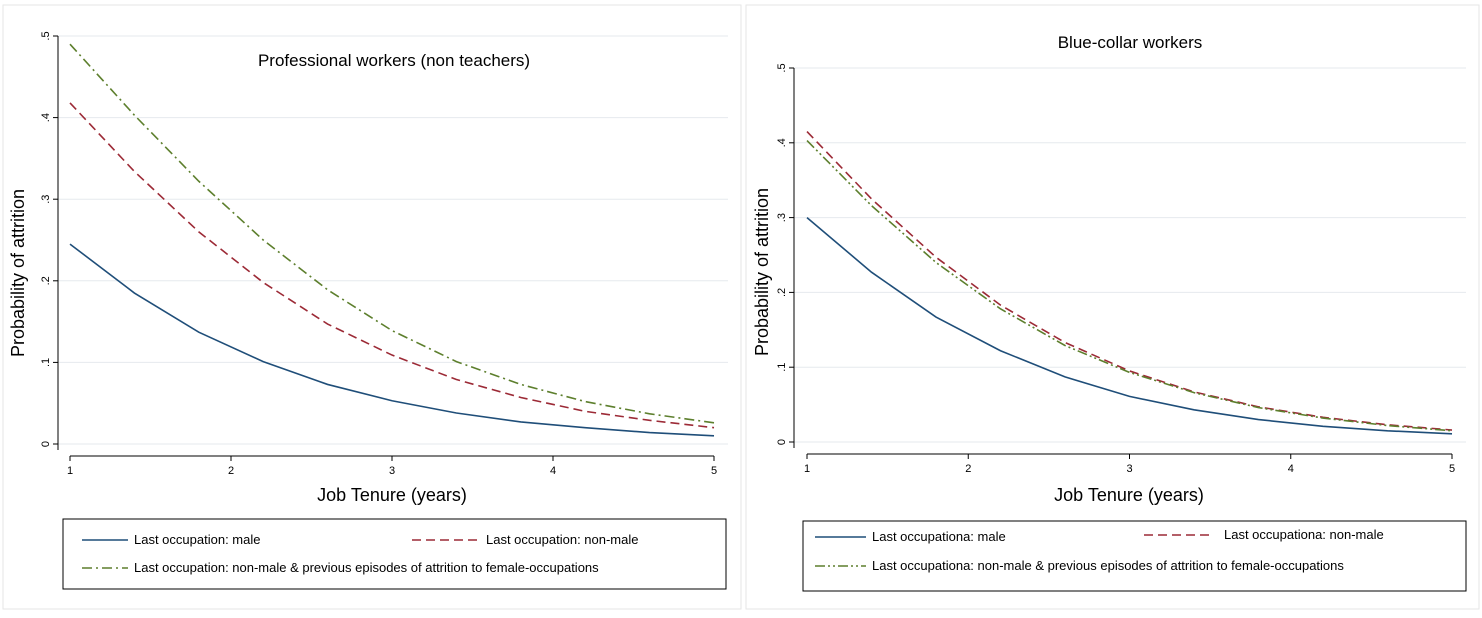  What do you see at coordinates (1304, 534) in the screenshot?
I see `legend-label: Last occupationa: non-male` at bounding box center [1304, 534].